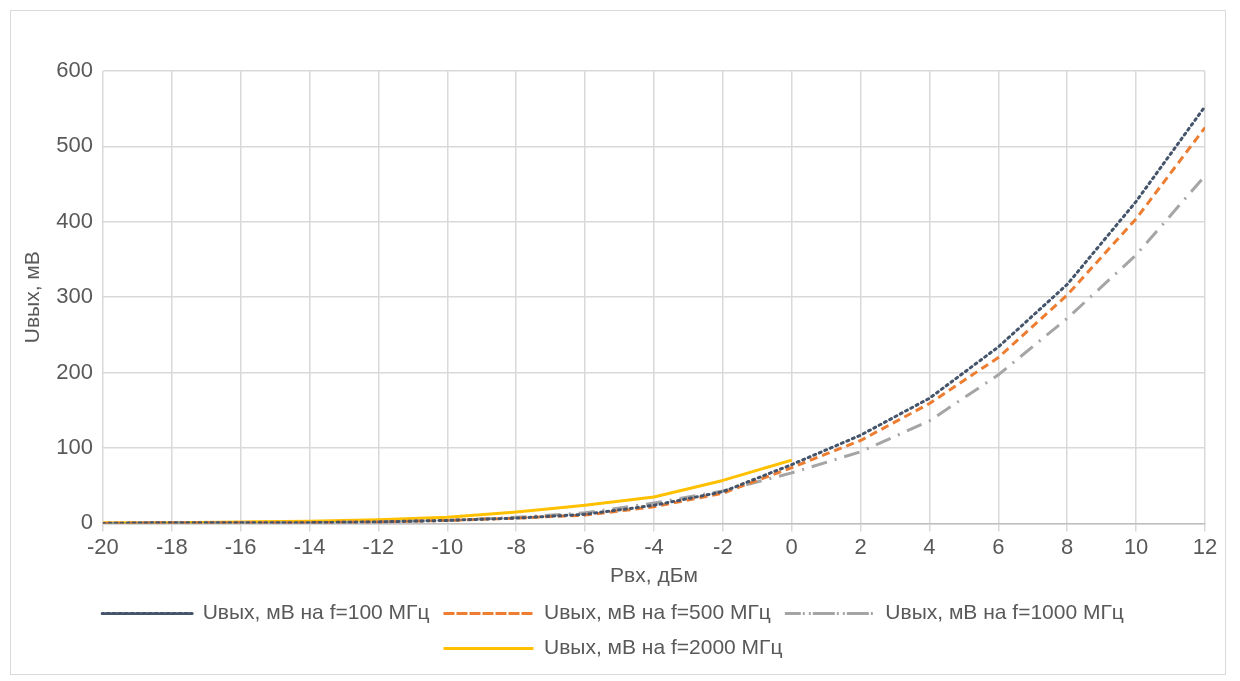  Describe the element at coordinates (998, 546) in the screenshot. I see `x-tick-label: 6` at that location.